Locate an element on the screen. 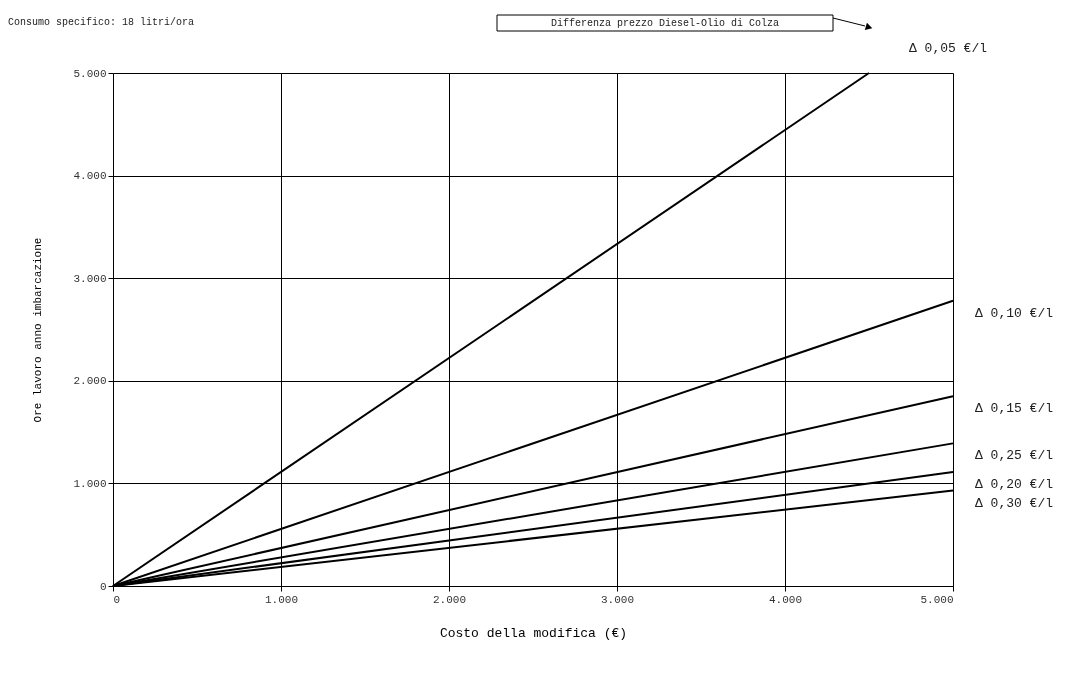 The image size is (1072, 677). text: Δ 0,05 €/l is located at coordinates (948, 48).